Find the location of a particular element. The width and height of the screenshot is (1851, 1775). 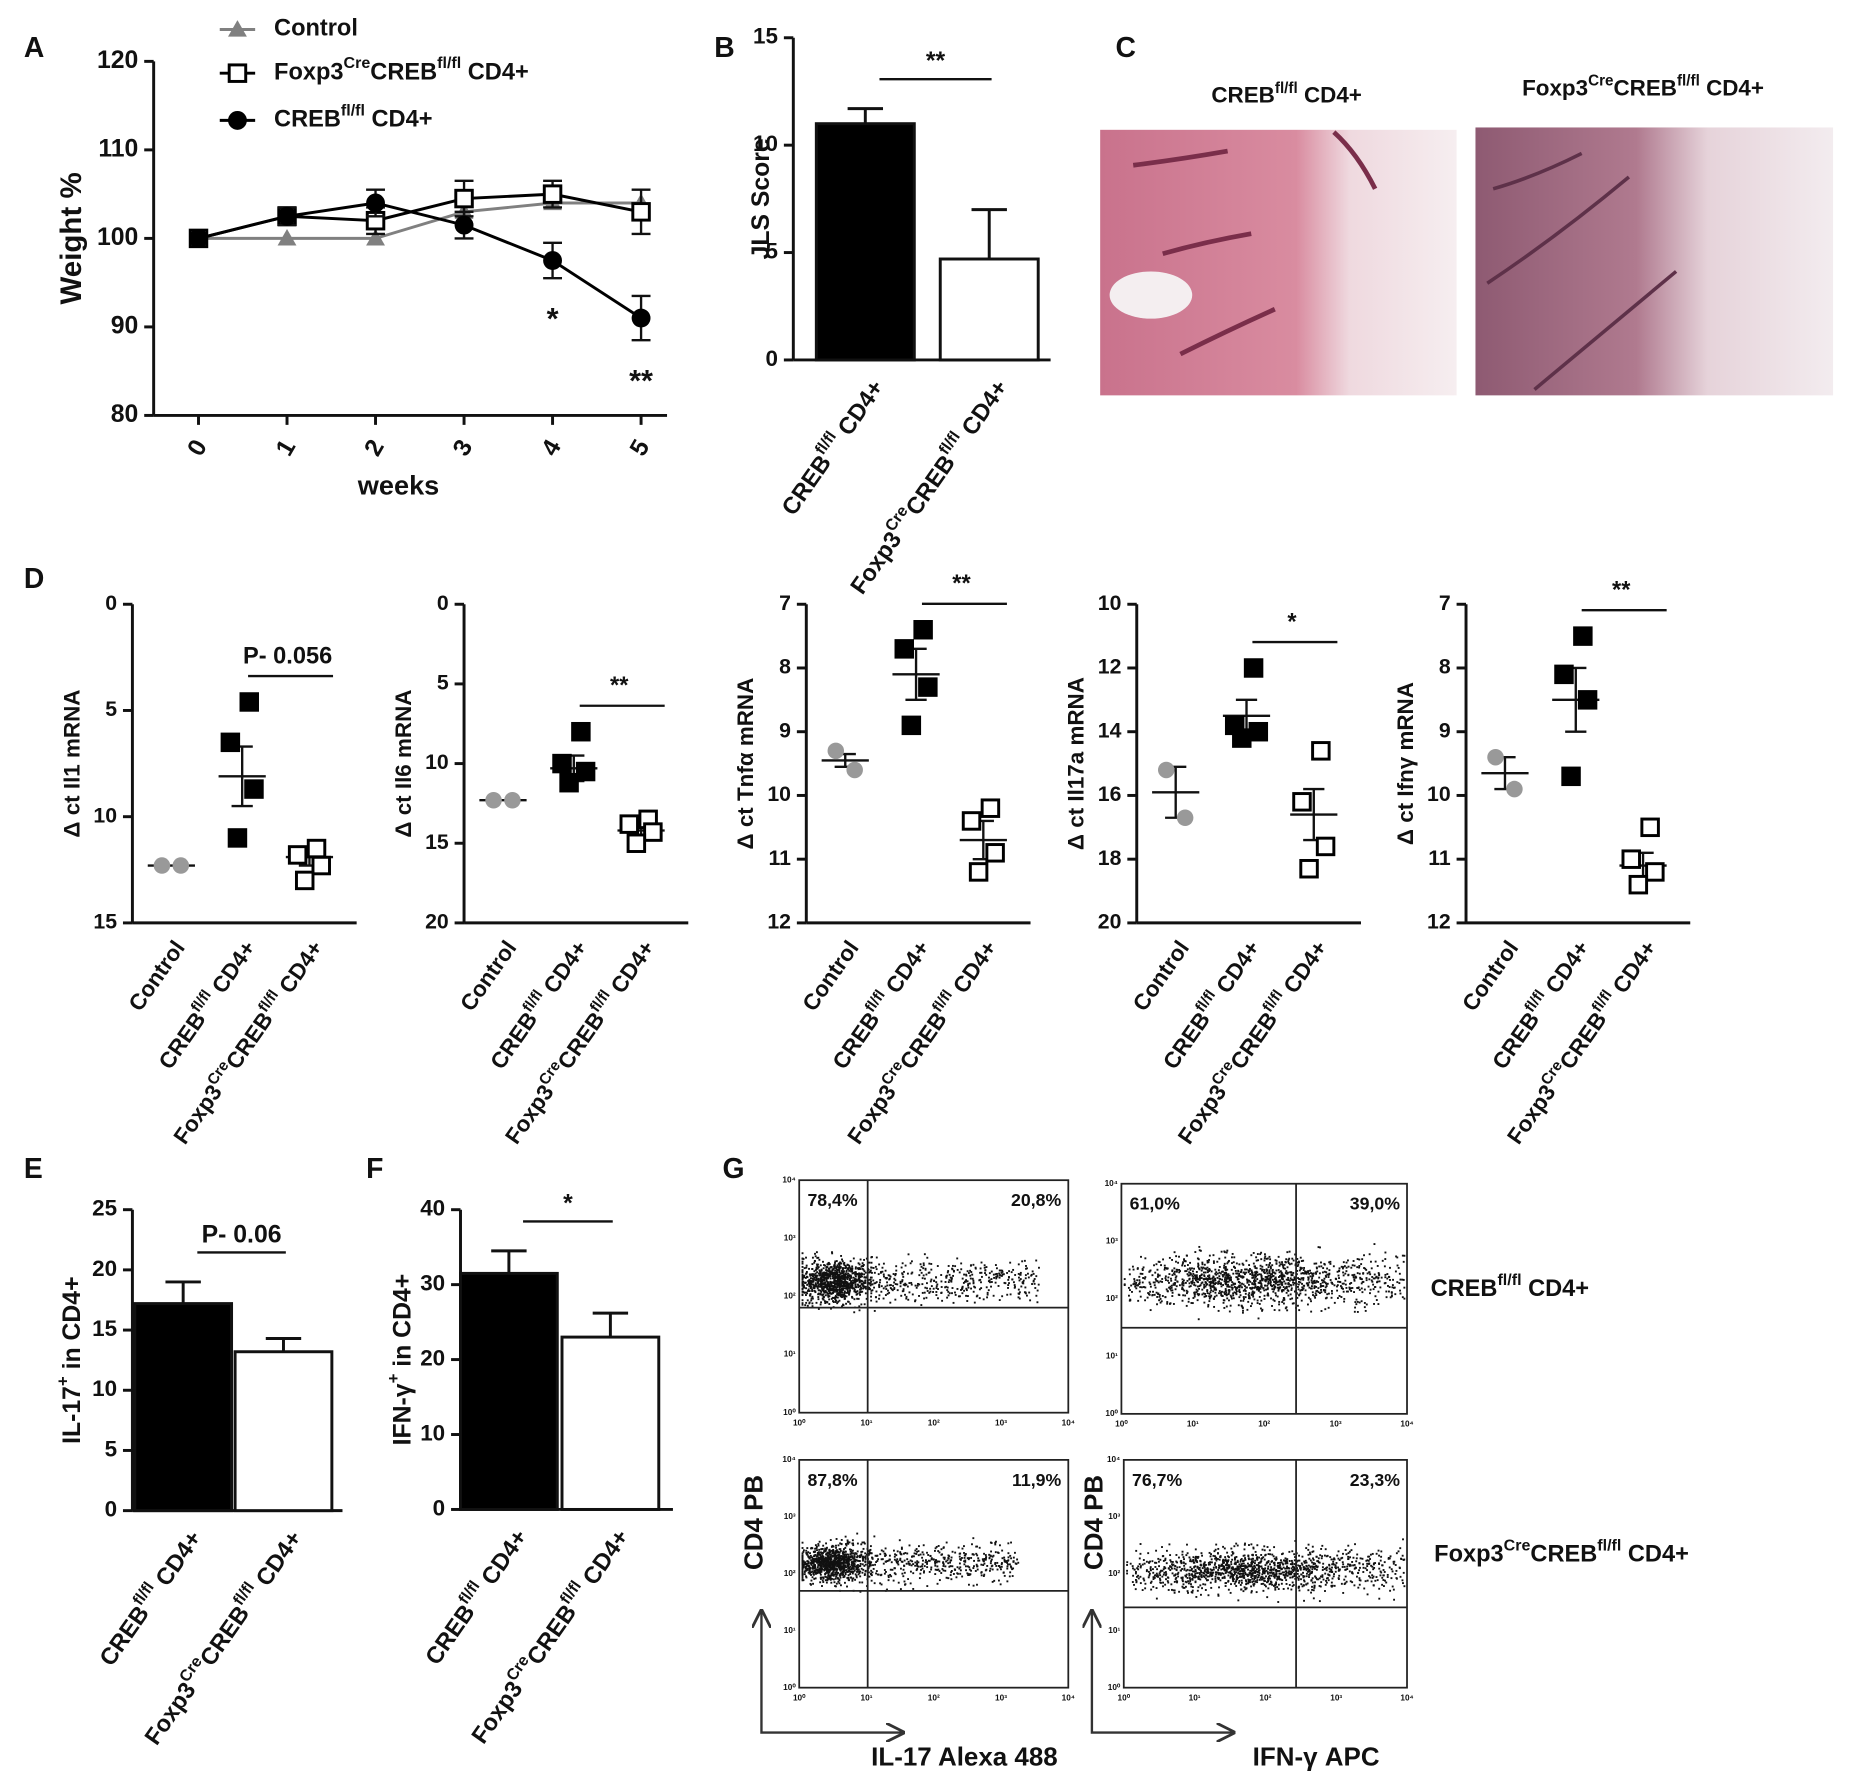

y-tick-label: 9 is located at coordinates (785, 730).